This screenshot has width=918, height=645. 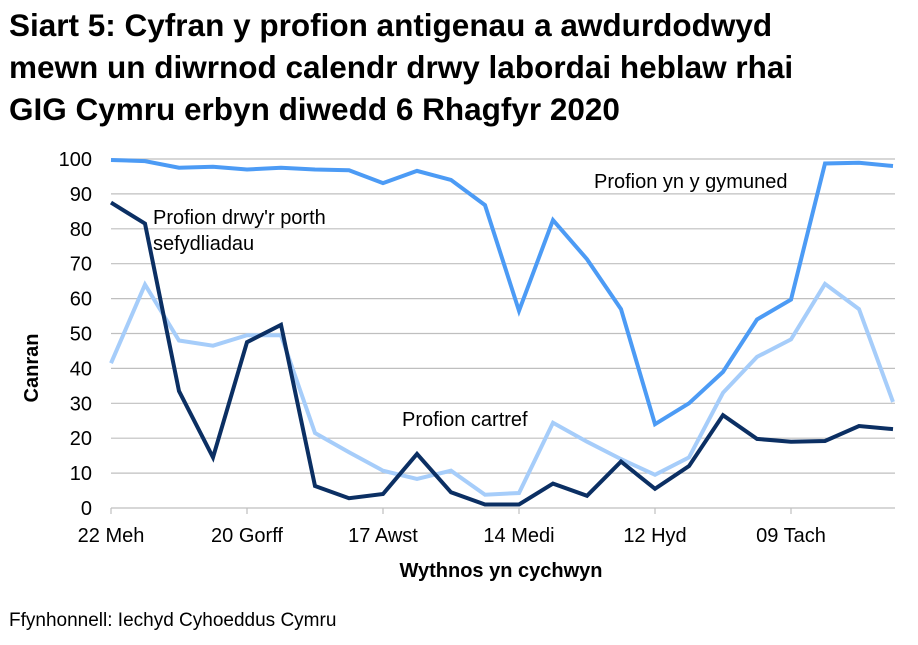 What do you see at coordinates (86, 509) in the screenshot?
I see `y-tick-label: 0` at bounding box center [86, 509].